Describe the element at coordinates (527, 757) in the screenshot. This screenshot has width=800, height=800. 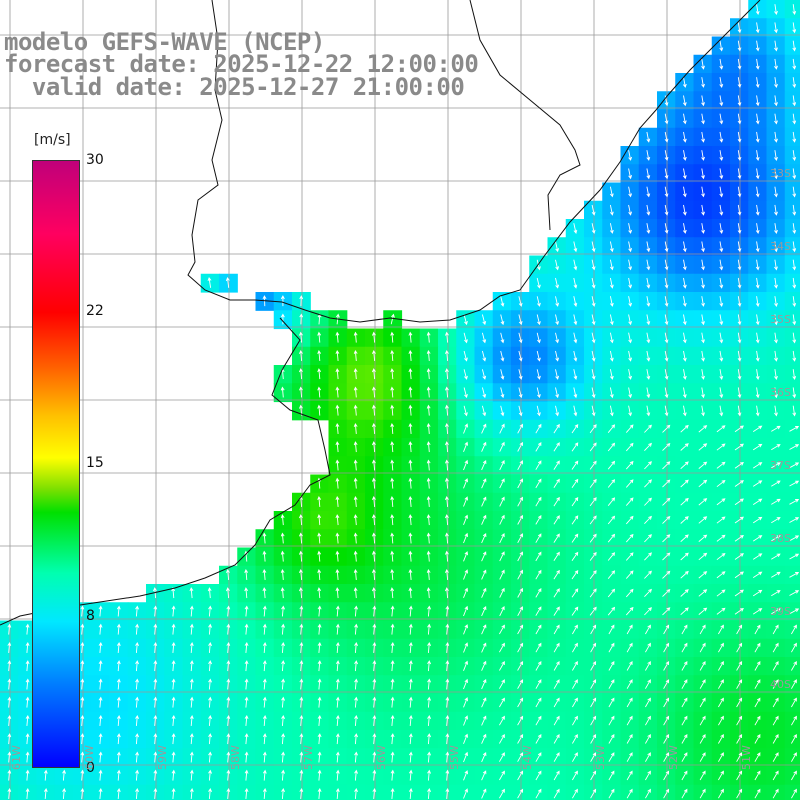
I see `lon-label: 54W` at that location.